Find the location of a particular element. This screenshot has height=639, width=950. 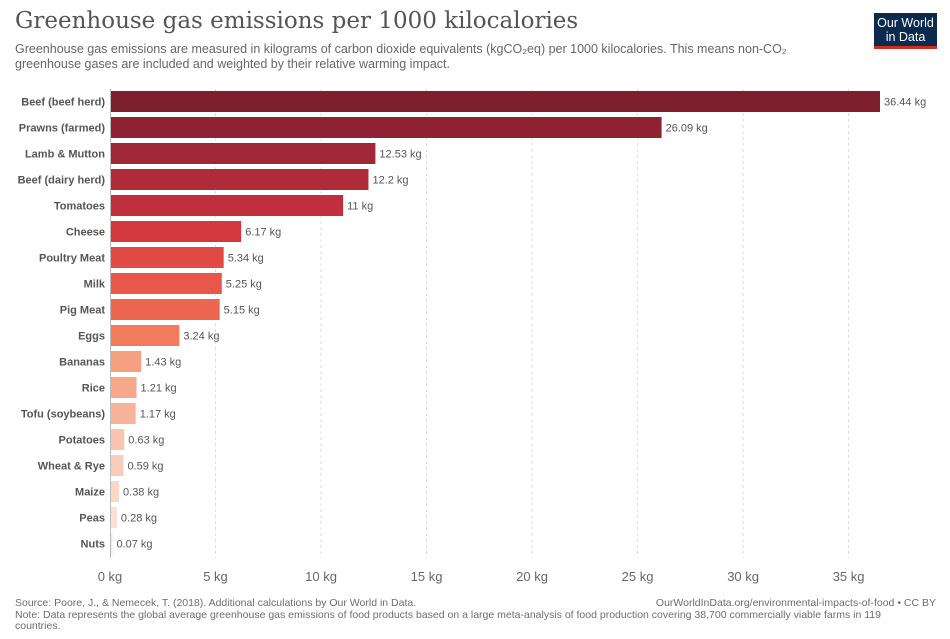

value-label: 0.28 kg is located at coordinates (139, 519).